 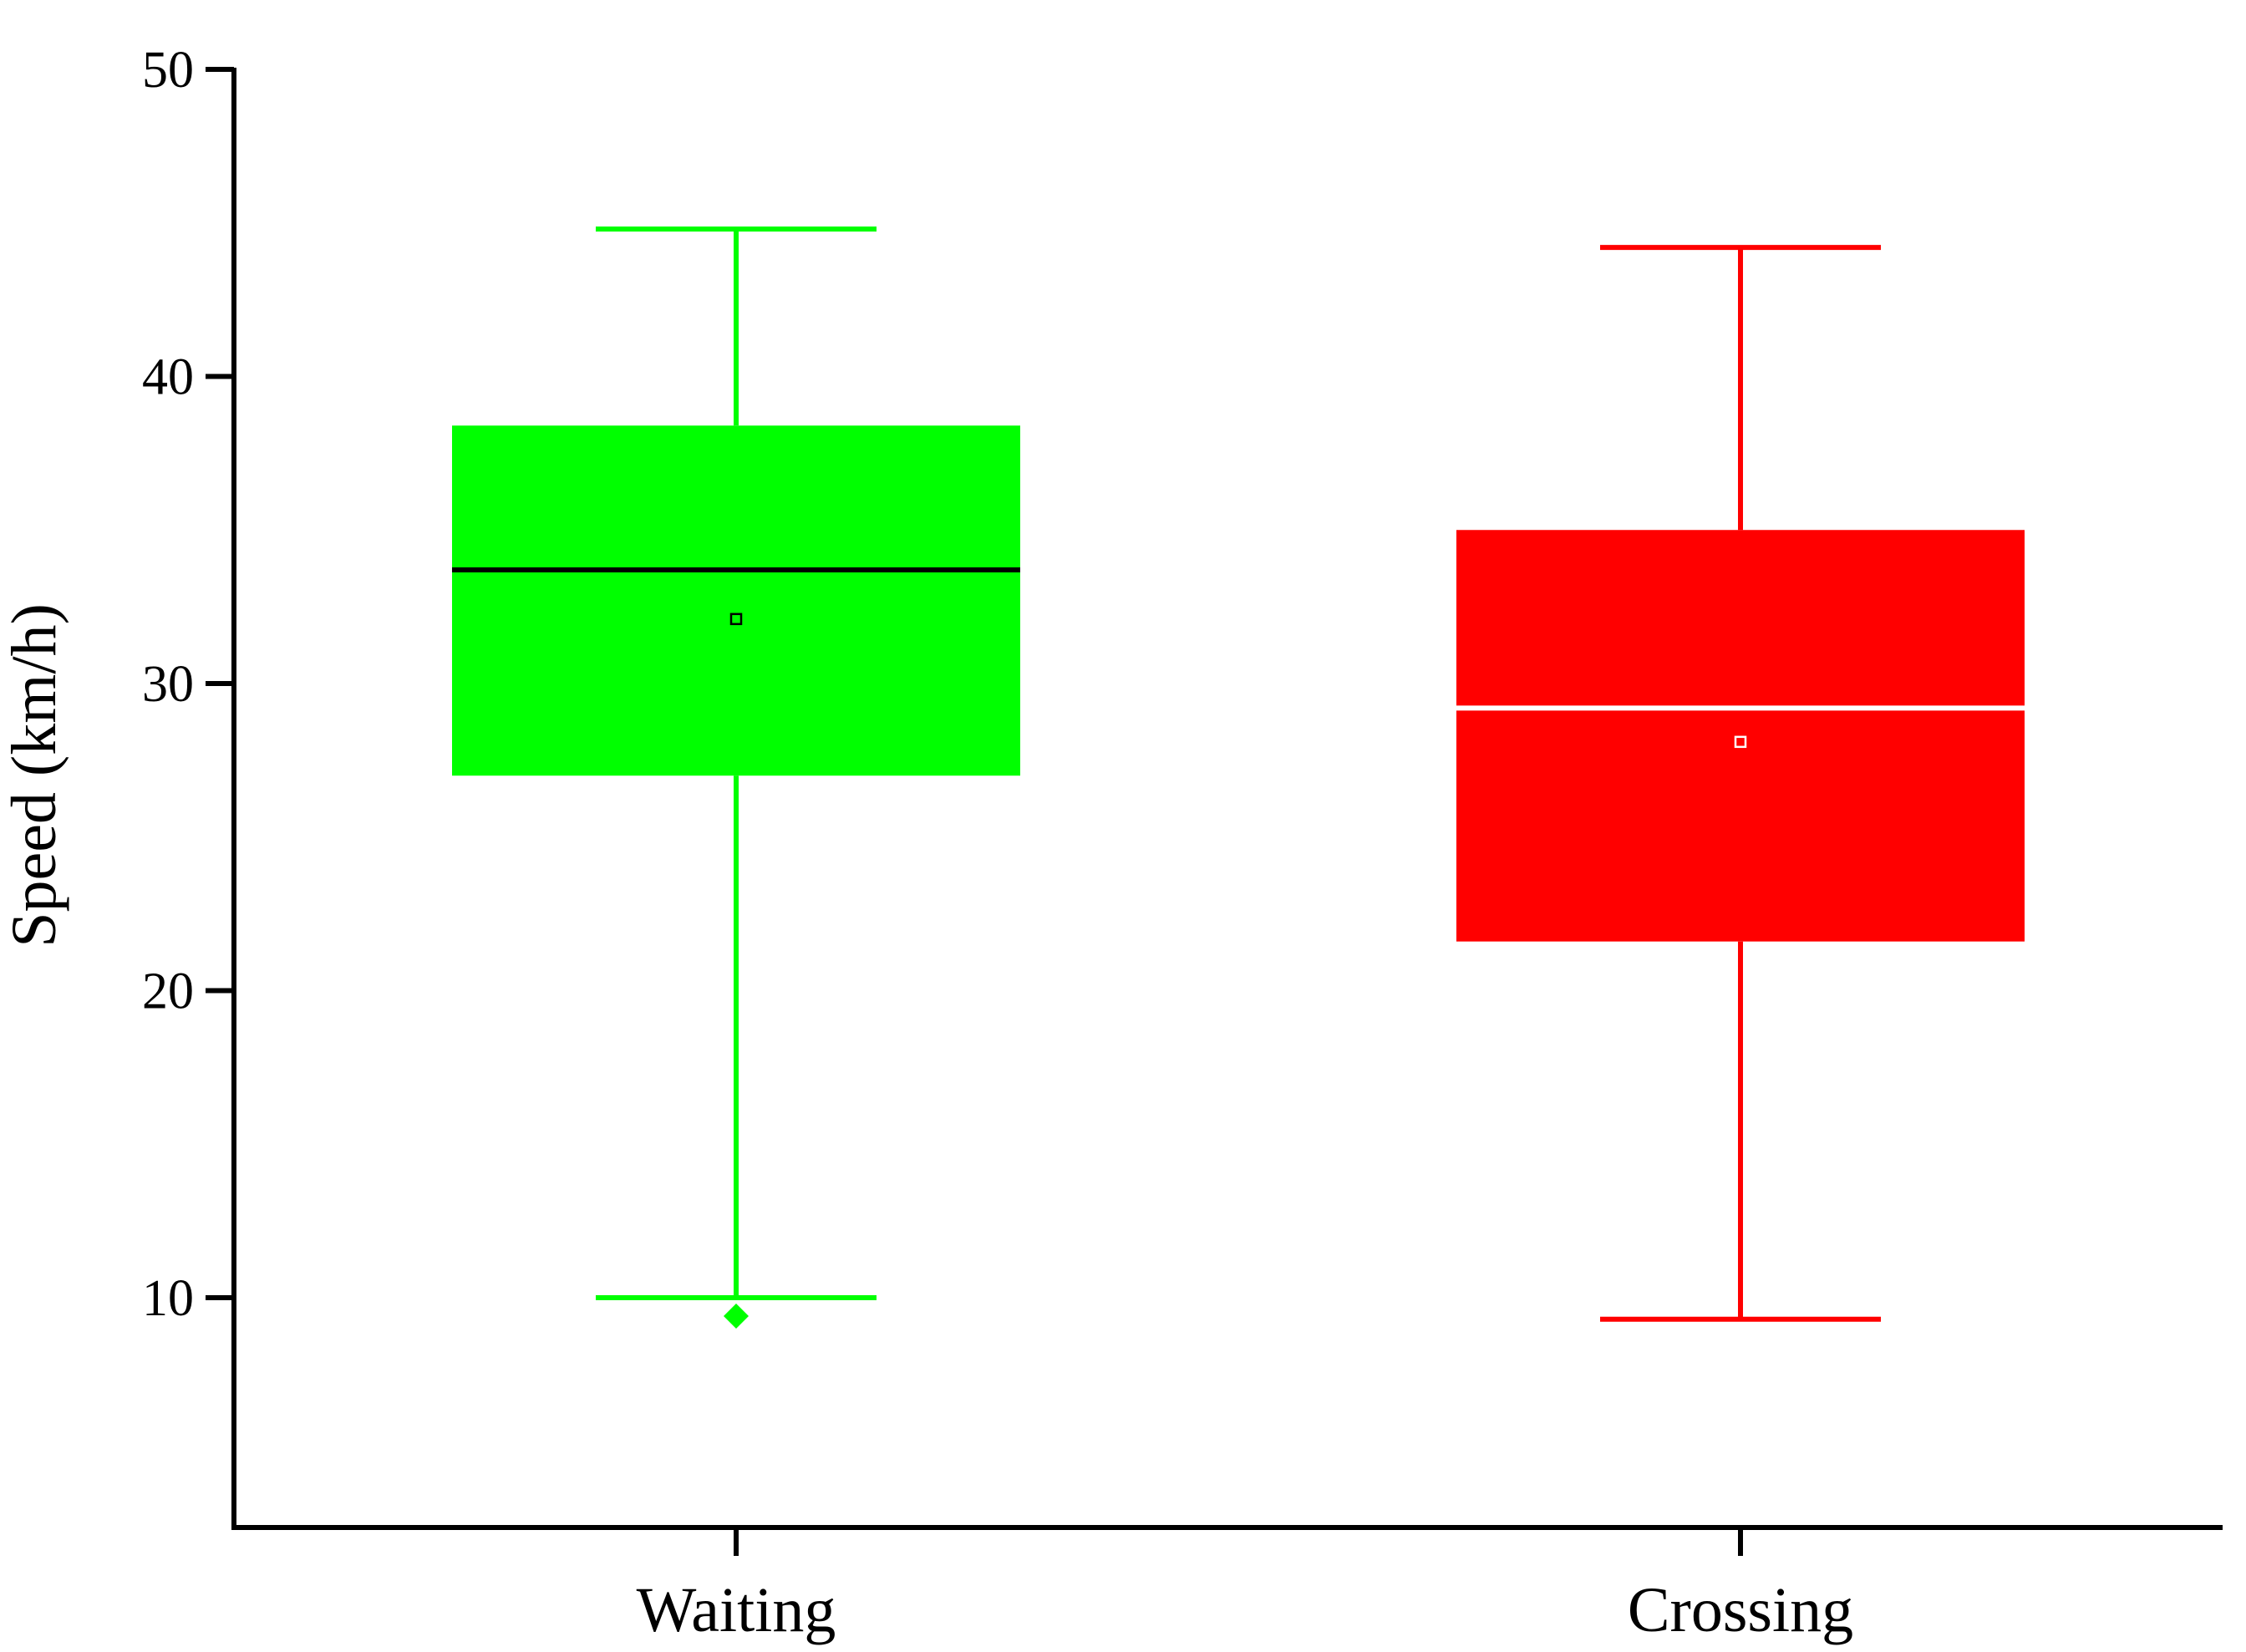 I want to click on x-category-label: Crossing, so click(x=1741, y=1610).